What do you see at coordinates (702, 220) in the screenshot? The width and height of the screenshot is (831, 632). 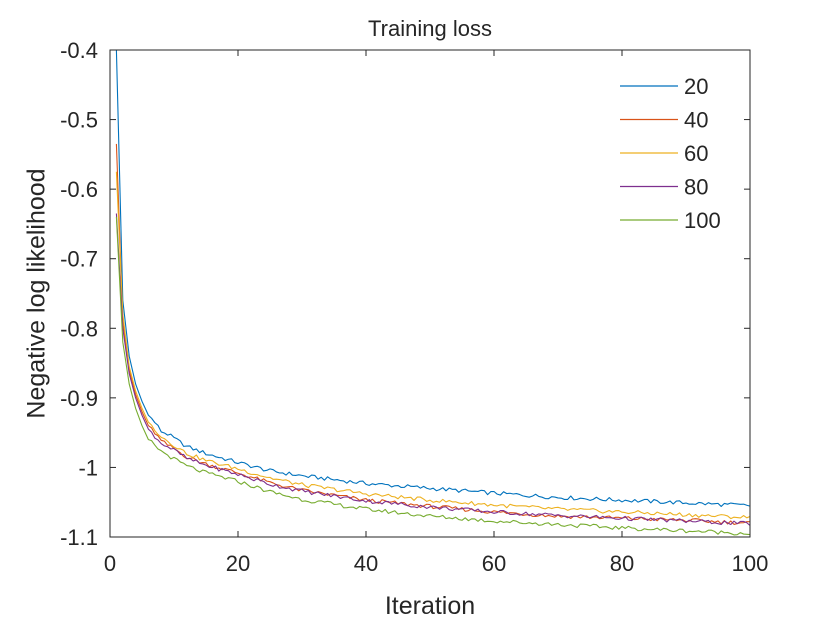 I see `legend-label-100: 100` at bounding box center [702, 220].